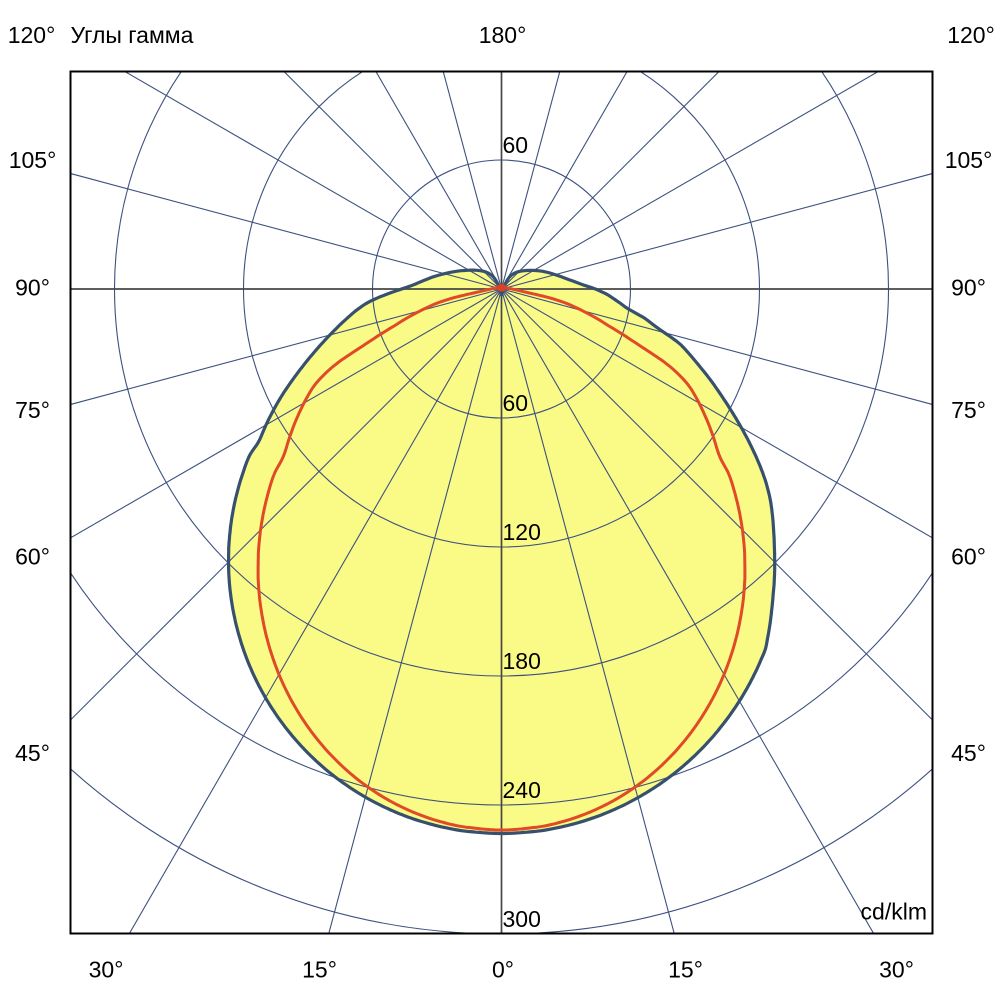  What do you see at coordinates (894, 912) in the screenshot?
I see `svg-text: cd/klm` at bounding box center [894, 912].